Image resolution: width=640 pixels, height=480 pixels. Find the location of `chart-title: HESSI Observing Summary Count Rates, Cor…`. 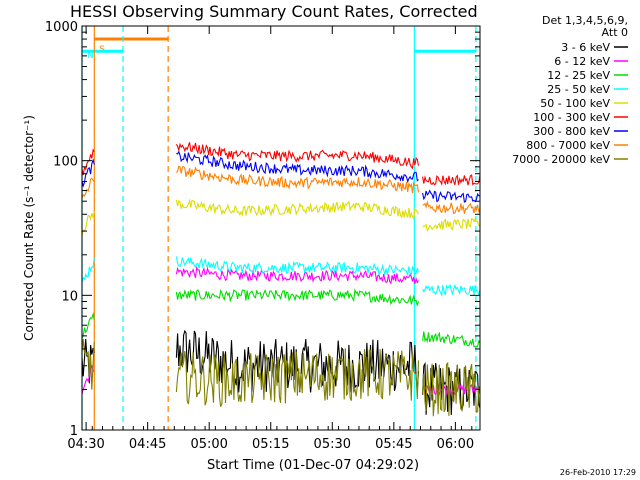

chart-title: HESSI Observing Summary Count Rates, Cor… is located at coordinates (274, 11).